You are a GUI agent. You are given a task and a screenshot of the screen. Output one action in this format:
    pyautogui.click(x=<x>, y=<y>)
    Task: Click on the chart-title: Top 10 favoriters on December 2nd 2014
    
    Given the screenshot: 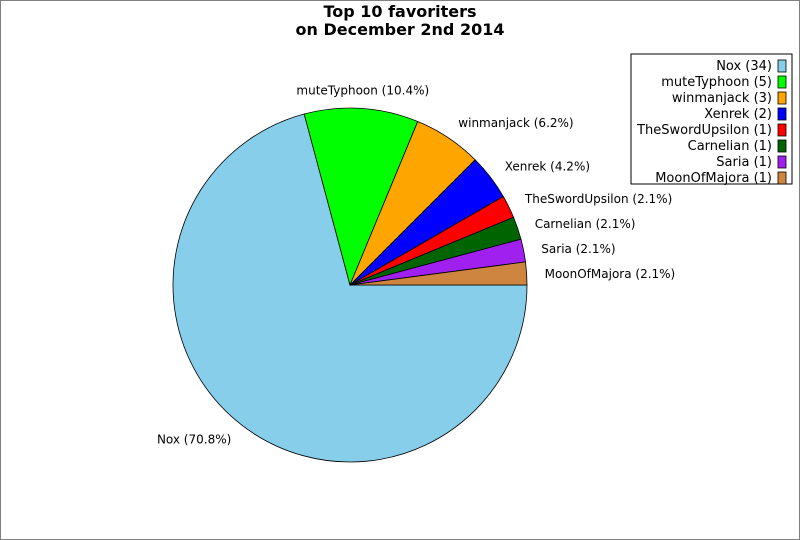 What is the action you would take?
    pyautogui.click(x=400, y=20)
    